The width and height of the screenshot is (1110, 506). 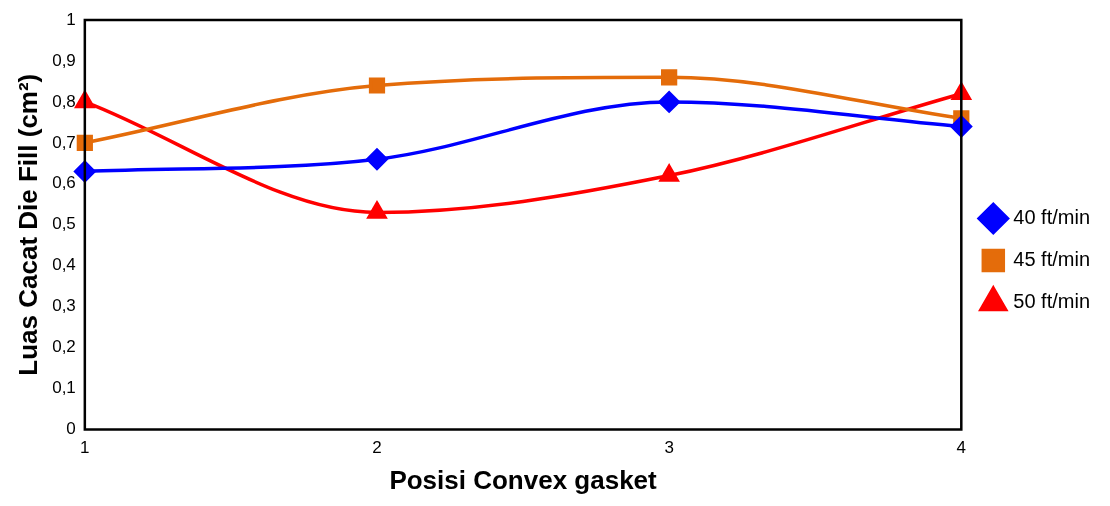 I want to click on y-tick-label: 0,1, so click(x=64, y=388).